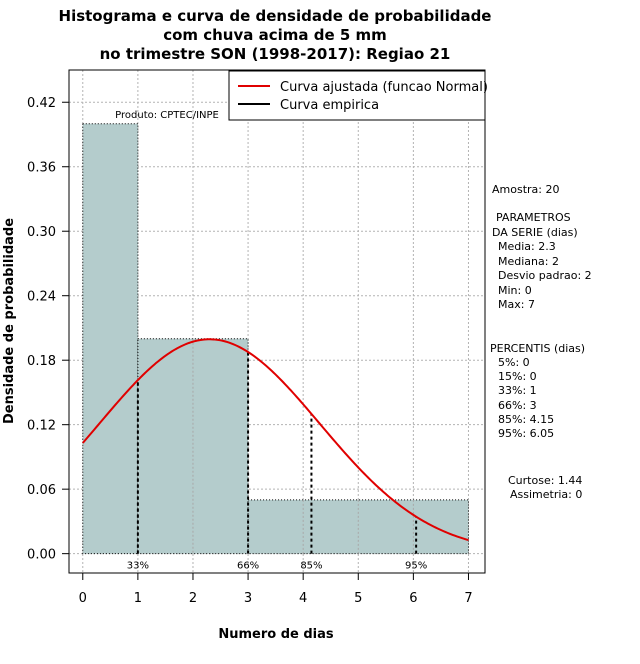  What do you see at coordinates (41, 361) in the screenshot?
I see `y-tick-label-0.18: 0.18` at bounding box center [41, 361].